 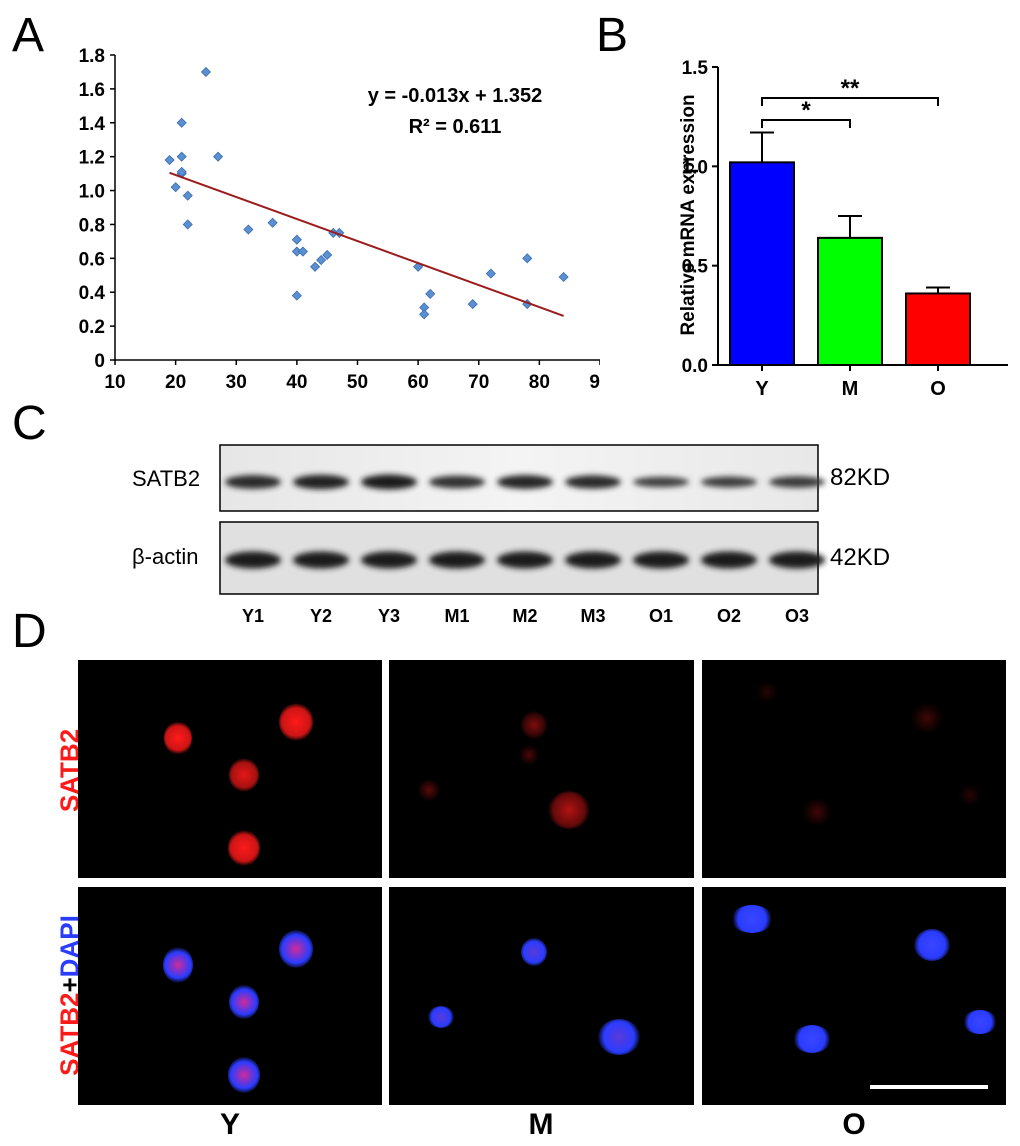 What do you see at coordinates (796, 616) in the screenshot?
I see `lane-label-o3: O3` at bounding box center [796, 616].